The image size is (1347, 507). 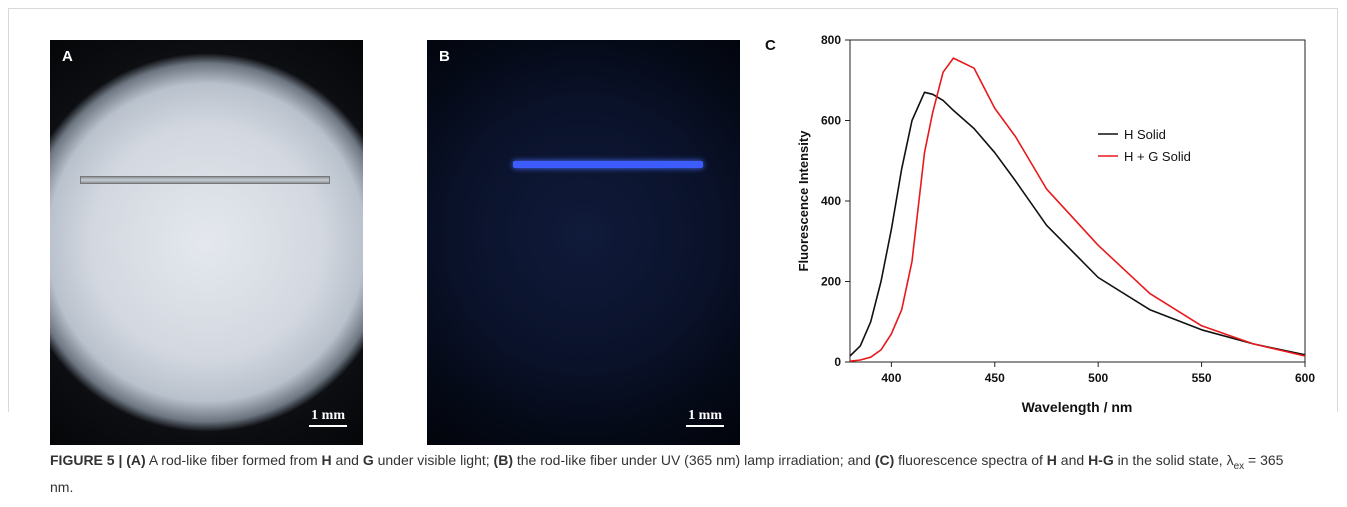 I want to click on caption-segment: under visible light;, so click(x=433, y=460).